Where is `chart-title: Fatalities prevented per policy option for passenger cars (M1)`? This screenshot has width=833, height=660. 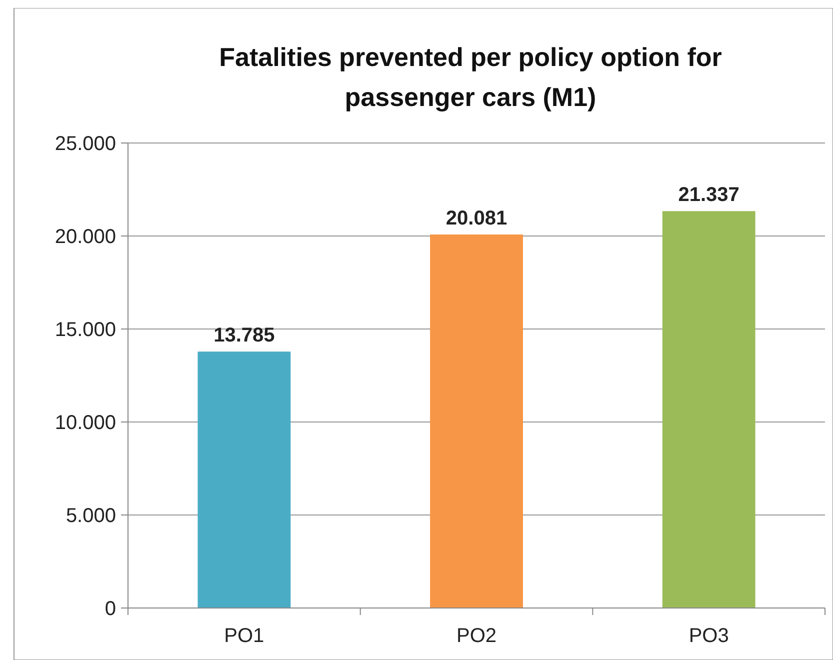
chart-title: Fatalities prevented per policy option for passenger cars (M1) is located at coordinates (470, 77).